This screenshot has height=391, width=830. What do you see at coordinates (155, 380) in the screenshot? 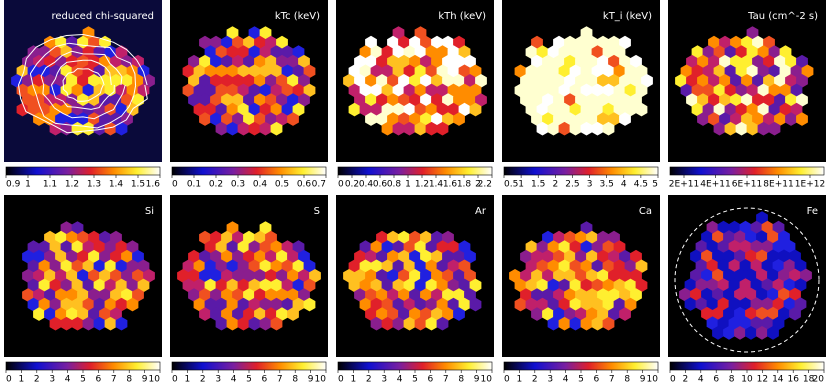
I see `colorbar-tick-label: 10` at bounding box center [155, 380].